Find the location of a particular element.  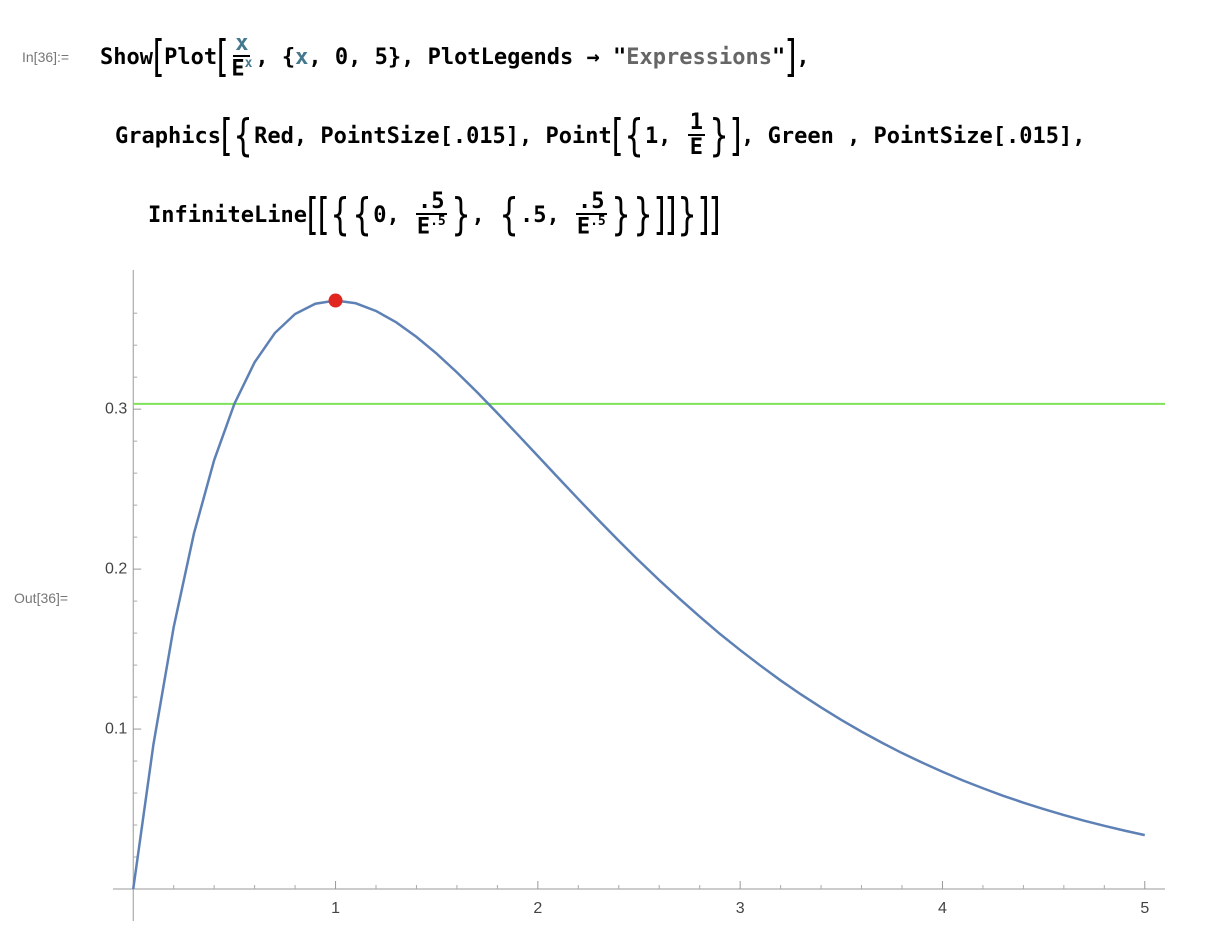

code-token: , { is located at coordinates (275, 57).